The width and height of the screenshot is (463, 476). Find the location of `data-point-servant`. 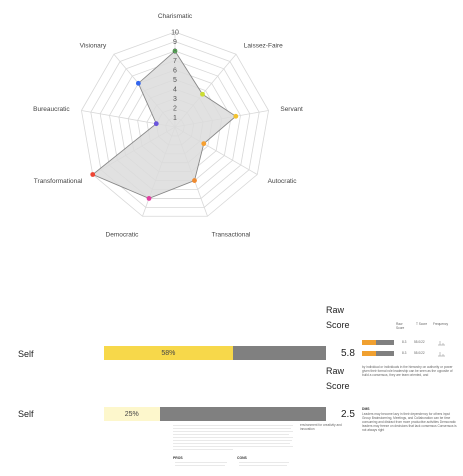

data-point-servant is located at coordinates (236, 116).